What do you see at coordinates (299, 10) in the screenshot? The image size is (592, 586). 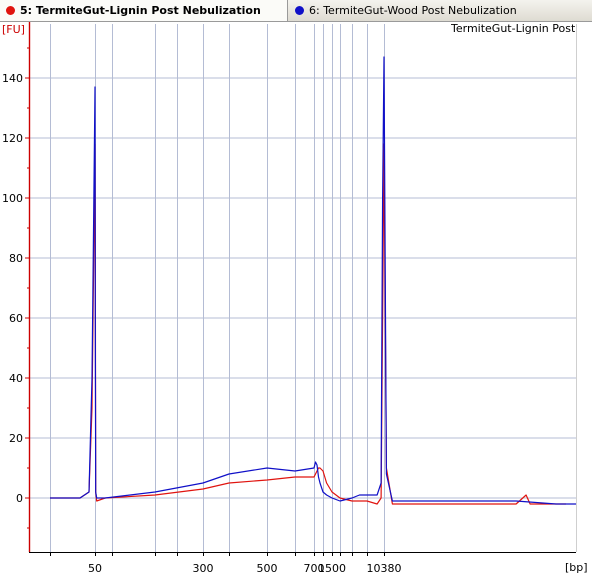 I see `blue-dot-icon` at bounding box center [299, 10].